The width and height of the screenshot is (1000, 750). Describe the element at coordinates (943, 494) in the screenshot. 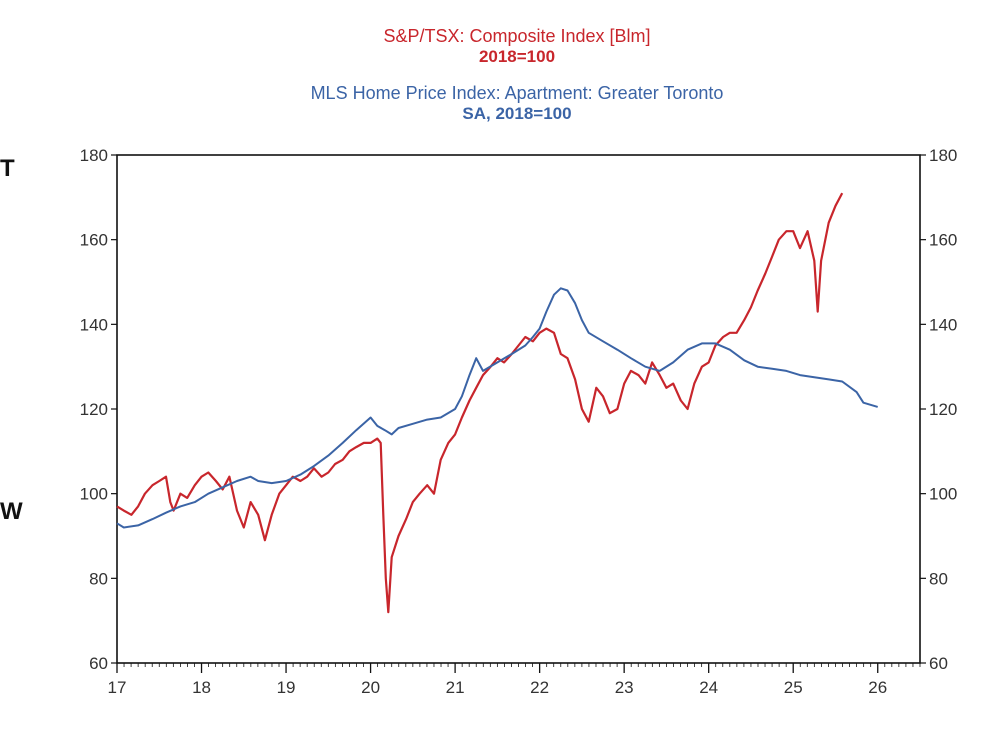

I see `y-tick-label-right-100: 100` at that location.